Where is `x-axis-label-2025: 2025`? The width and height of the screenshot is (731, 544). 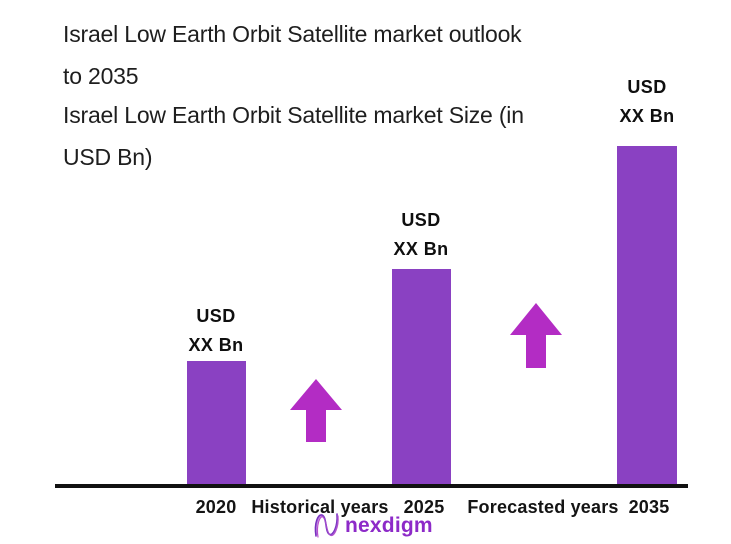 x-axis-label-2025: 2025 is located at coordinates (424, 507).